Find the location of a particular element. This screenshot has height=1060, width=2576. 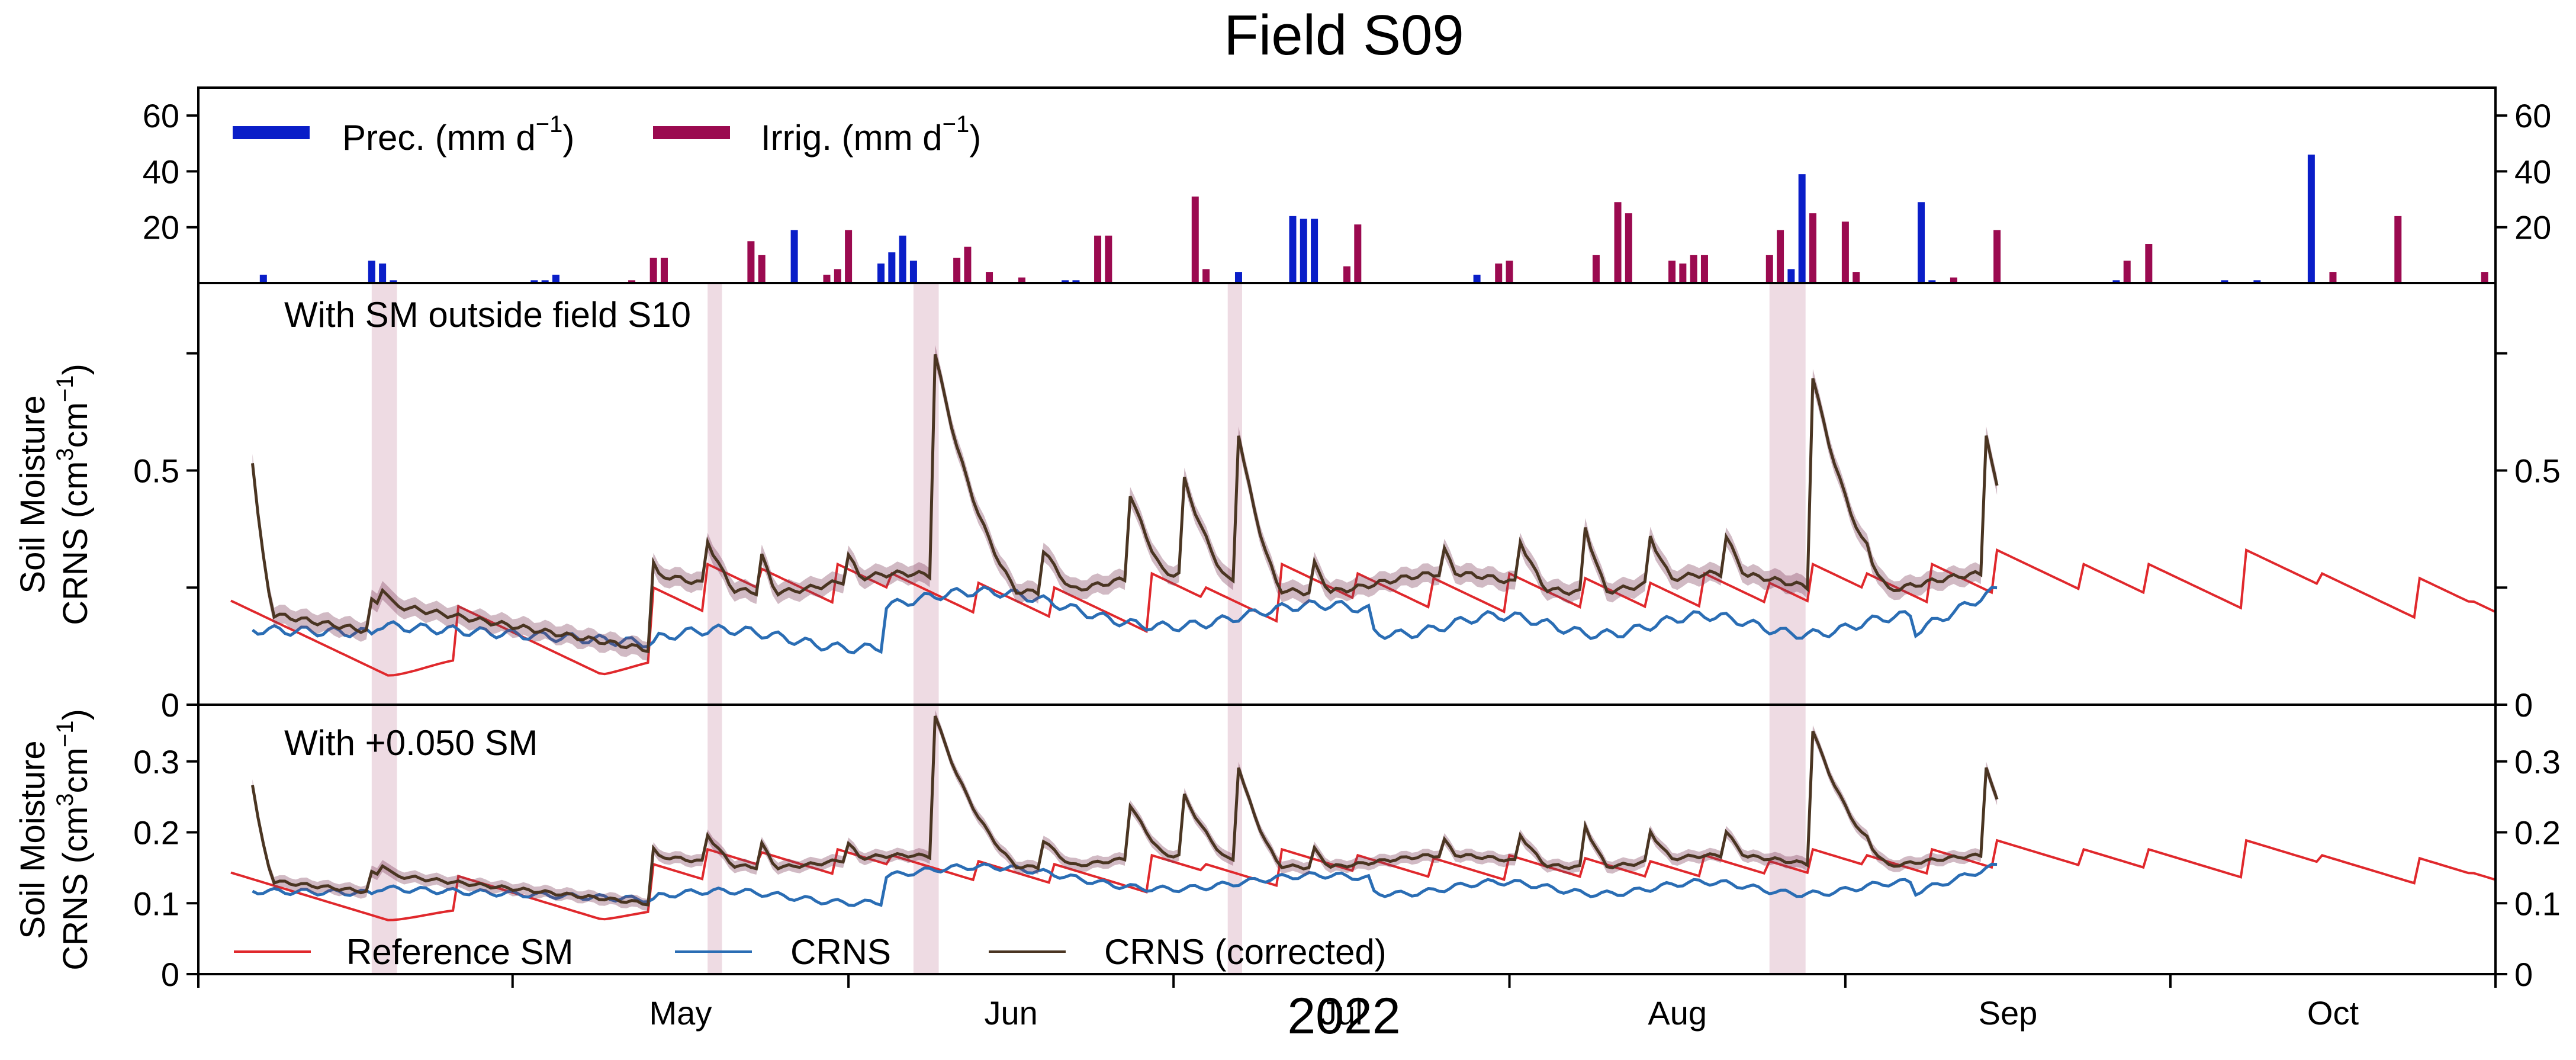

month-label-aug: Aug is located at coordinates (1678, 1013).